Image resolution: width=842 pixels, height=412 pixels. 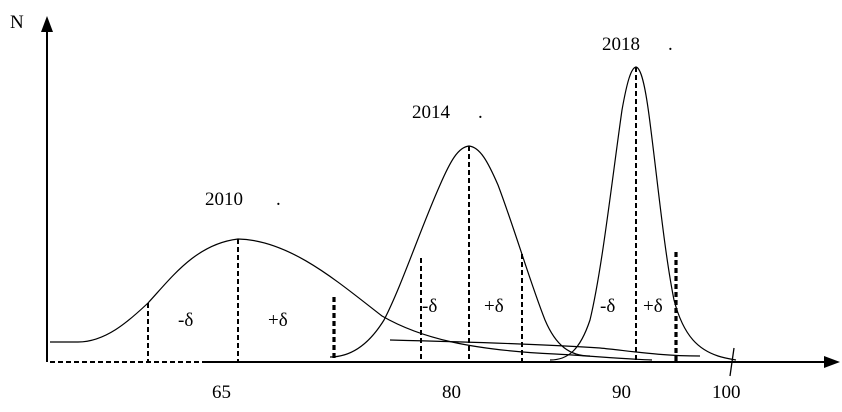 What do you see at coordinates (476, 392) in the screenshot?
I see `x-tick-labels: 65 80 90 100` at bounding box center [476, 392].